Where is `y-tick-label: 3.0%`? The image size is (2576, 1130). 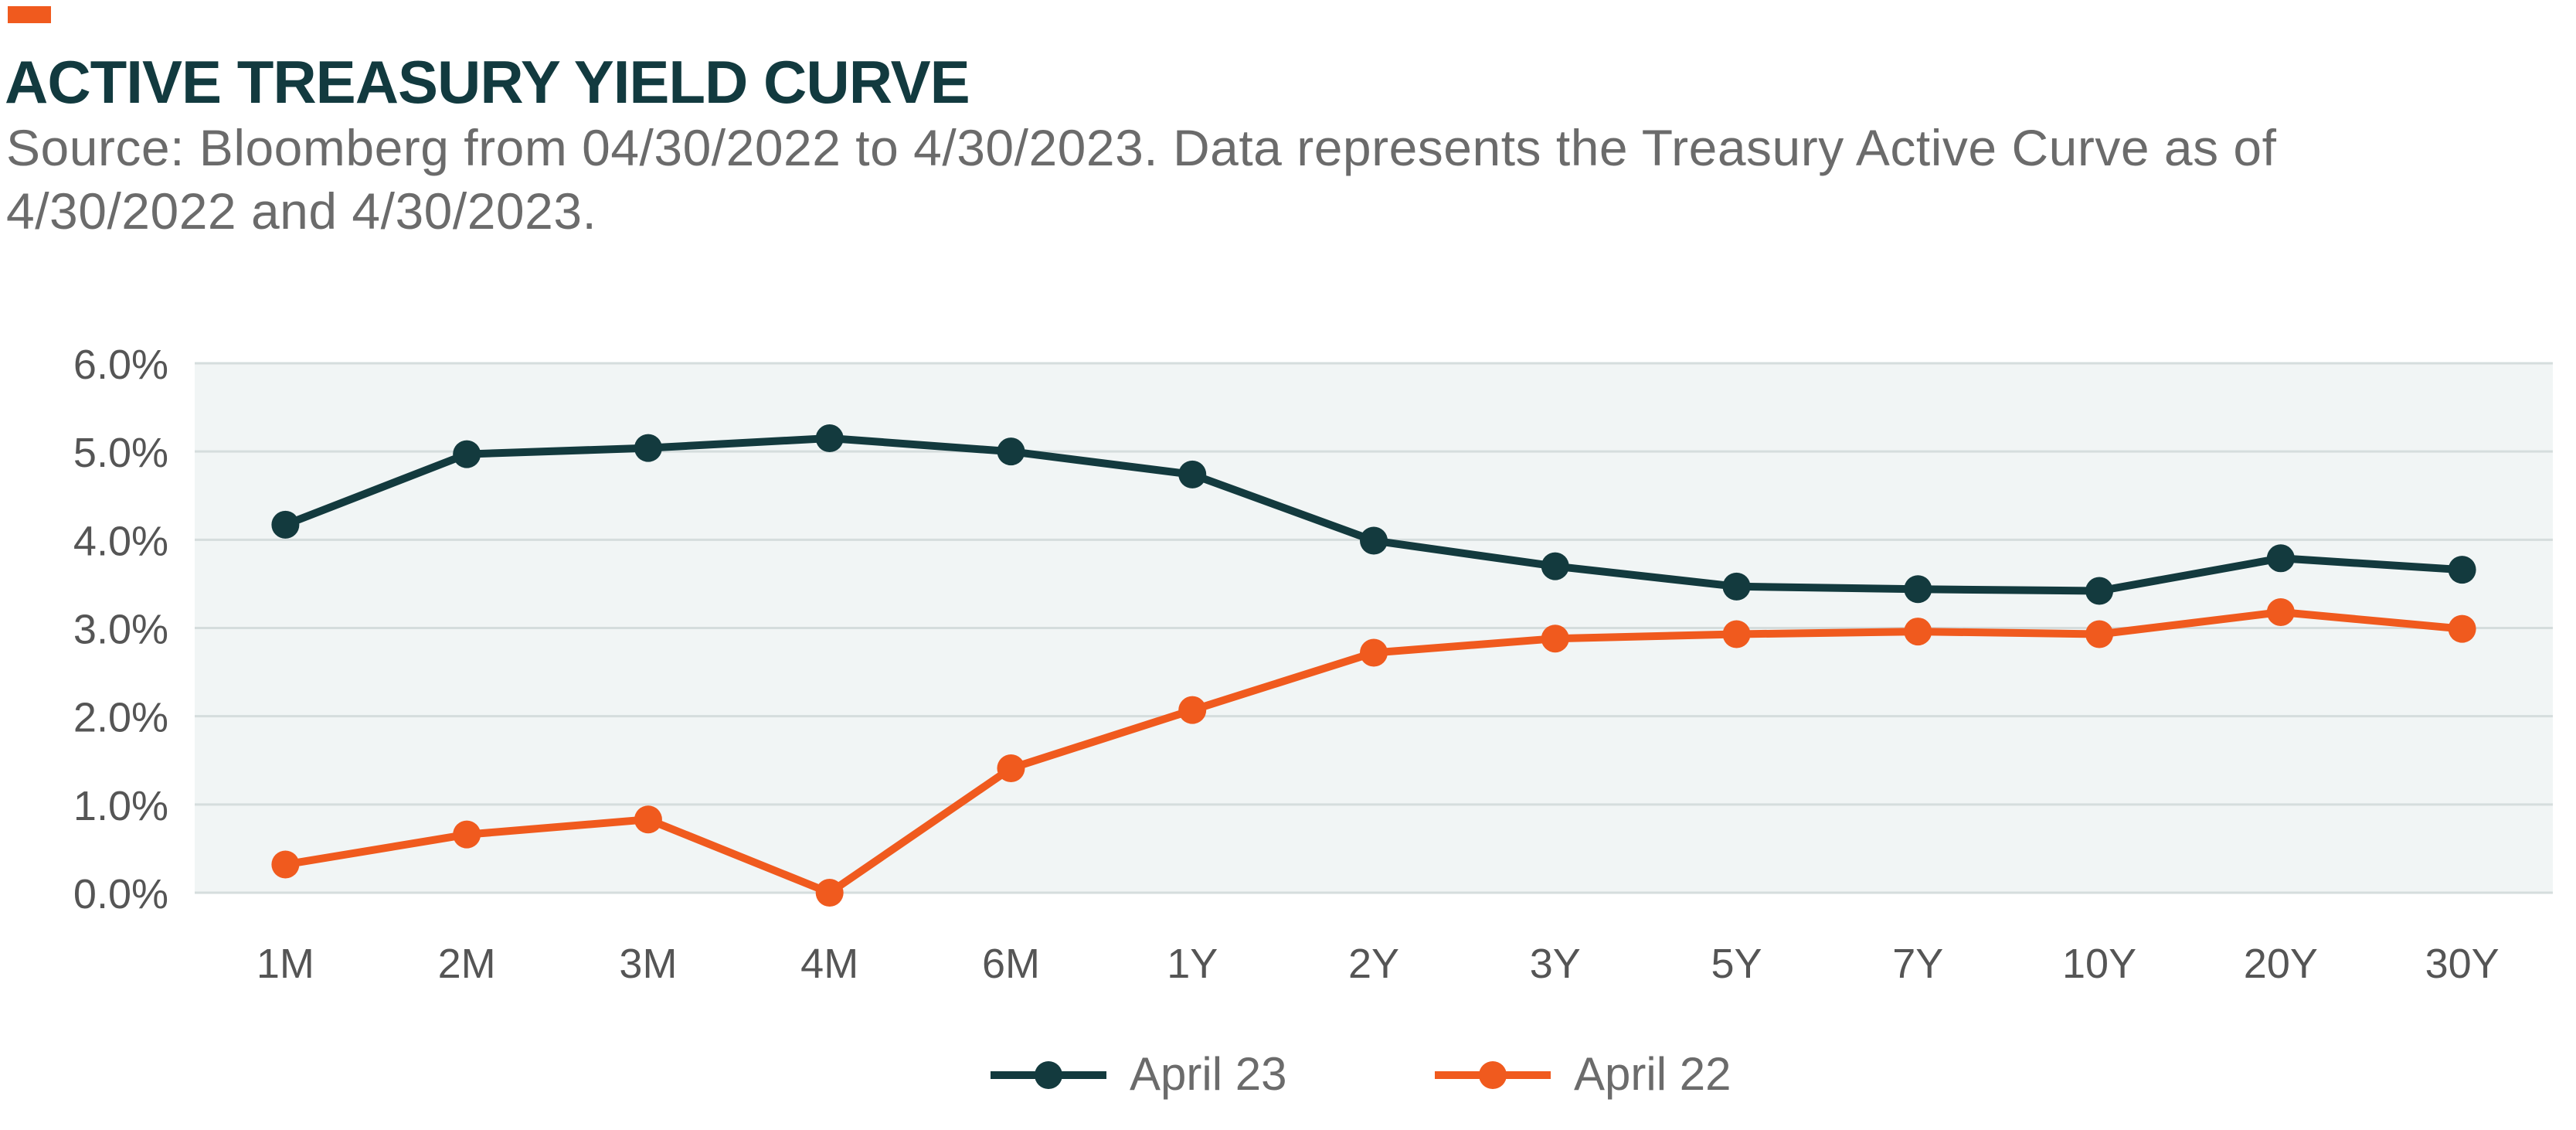
y-tick-label: 3.0% is located at coordinates (120, 630).